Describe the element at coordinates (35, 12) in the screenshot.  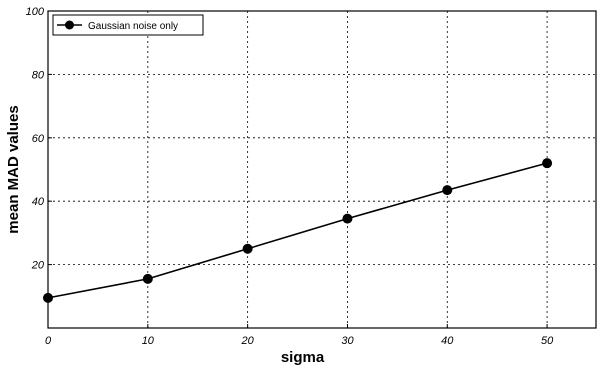
I see `y-tick-label-4: 100` at that location.